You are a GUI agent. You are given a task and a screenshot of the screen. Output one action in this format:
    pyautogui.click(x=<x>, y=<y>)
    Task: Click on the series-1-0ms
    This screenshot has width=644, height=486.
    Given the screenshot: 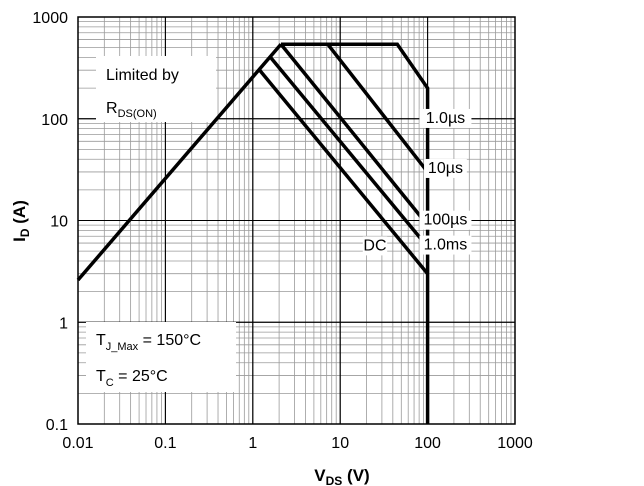 What is the action you would take?
    pyautogui.click(x=349, y=152)
    